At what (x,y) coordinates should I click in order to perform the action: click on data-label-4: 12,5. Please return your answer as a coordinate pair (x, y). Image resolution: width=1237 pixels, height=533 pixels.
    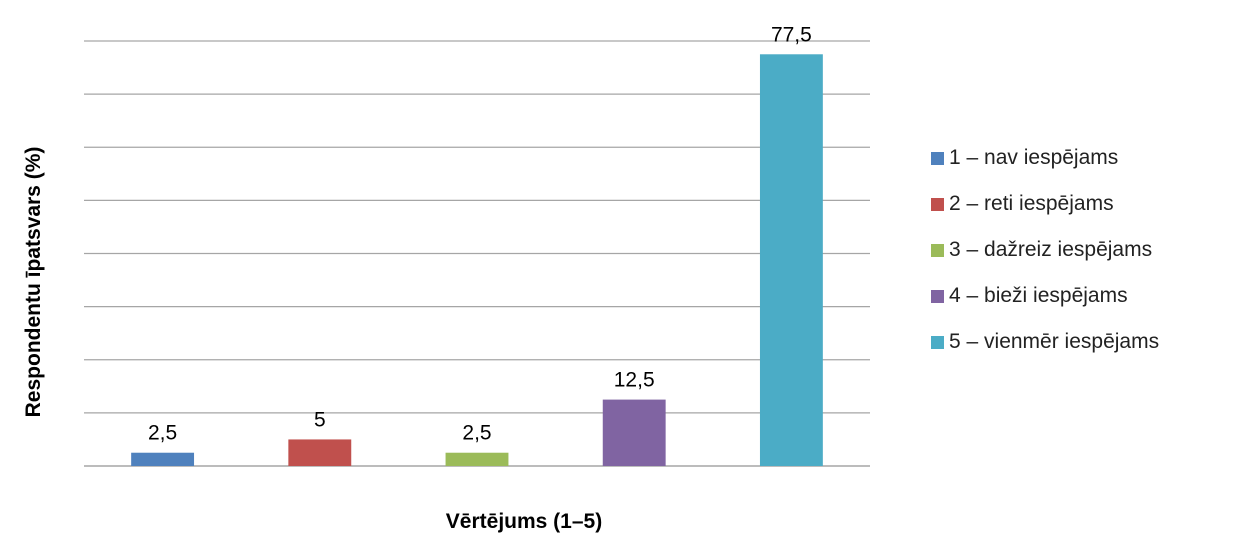
    Looking at the image, I should click on (634, 380).